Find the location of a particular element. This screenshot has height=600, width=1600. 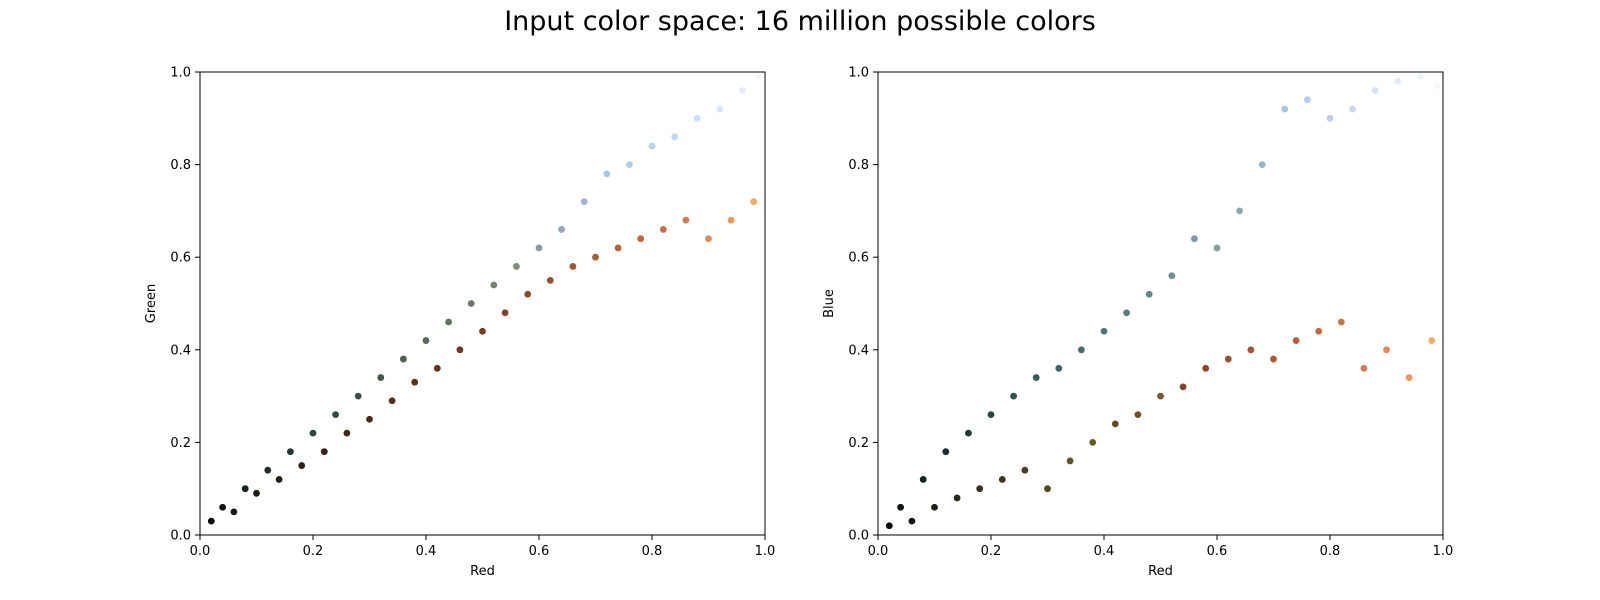

y-tick-label: 0.6 is located at coordinates (858, 258).